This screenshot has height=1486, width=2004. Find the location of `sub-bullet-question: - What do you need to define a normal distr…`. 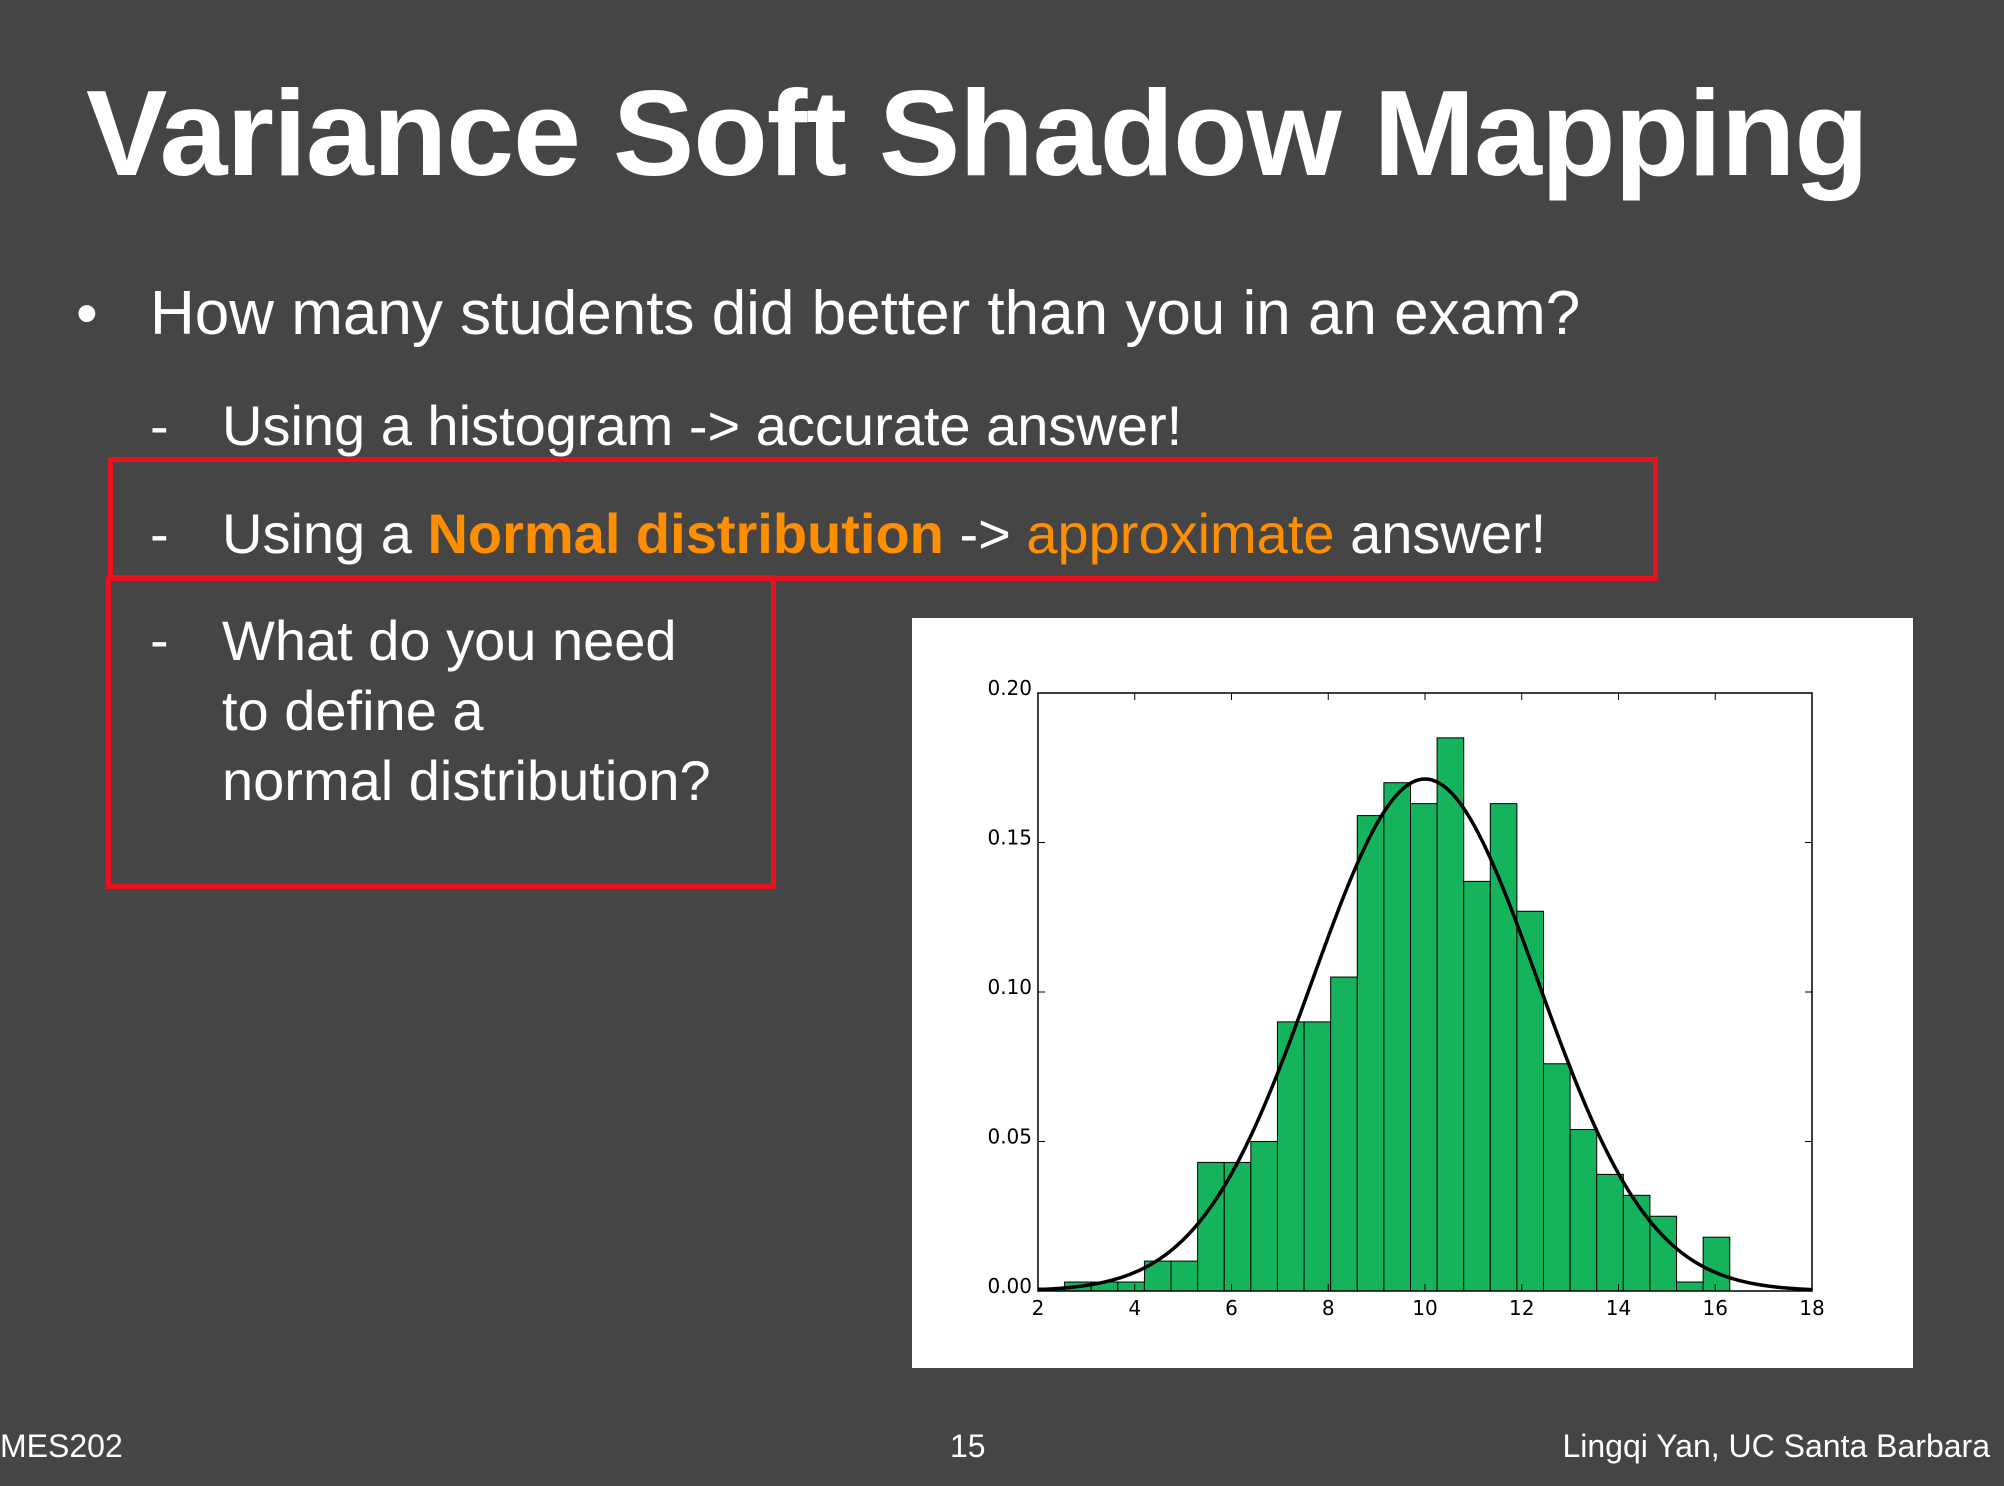

sub-bullet-question: - What do you need to define a normal distr… is located at coordinates (430, 711).